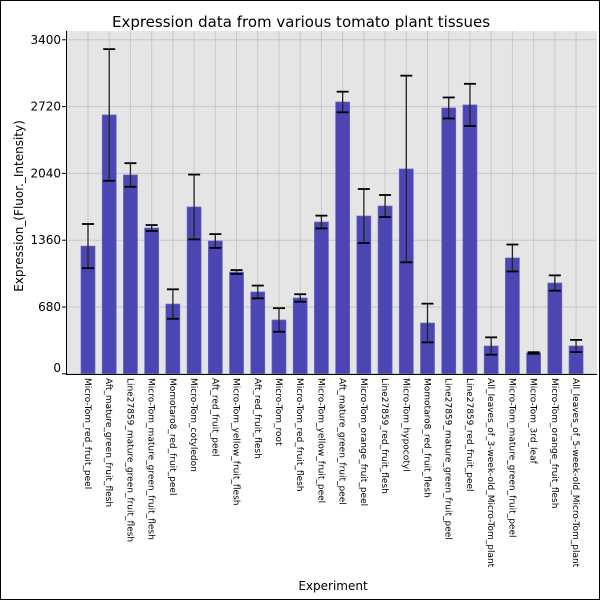 This screenshot has height=600, width=600. I want to click on y-axis-label: Expression_(Fluor._Intensity), so click(19, 206).